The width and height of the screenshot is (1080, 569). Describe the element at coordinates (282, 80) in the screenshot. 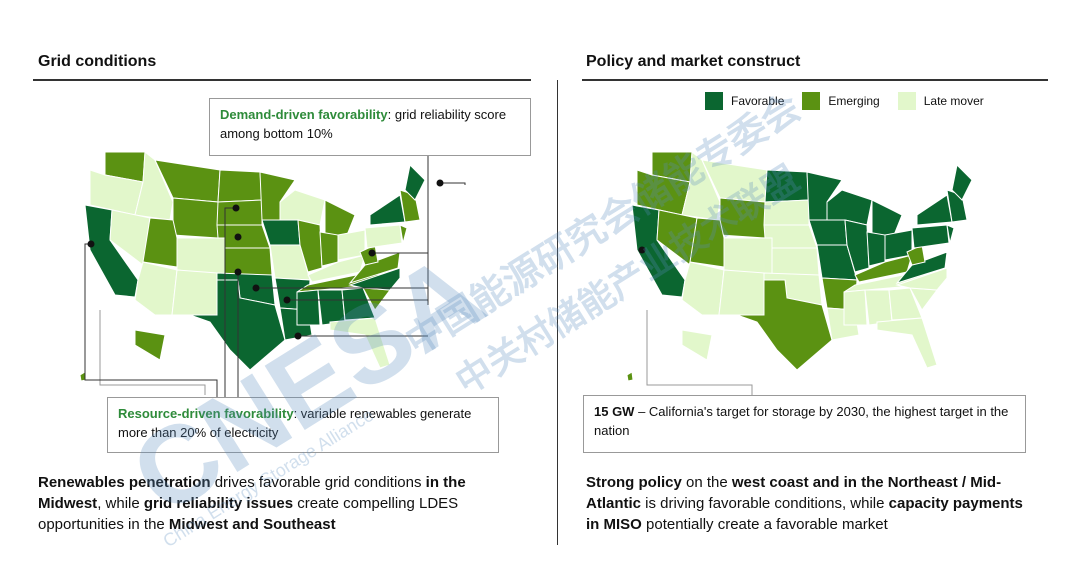

I see `left-title-rule` at that location.